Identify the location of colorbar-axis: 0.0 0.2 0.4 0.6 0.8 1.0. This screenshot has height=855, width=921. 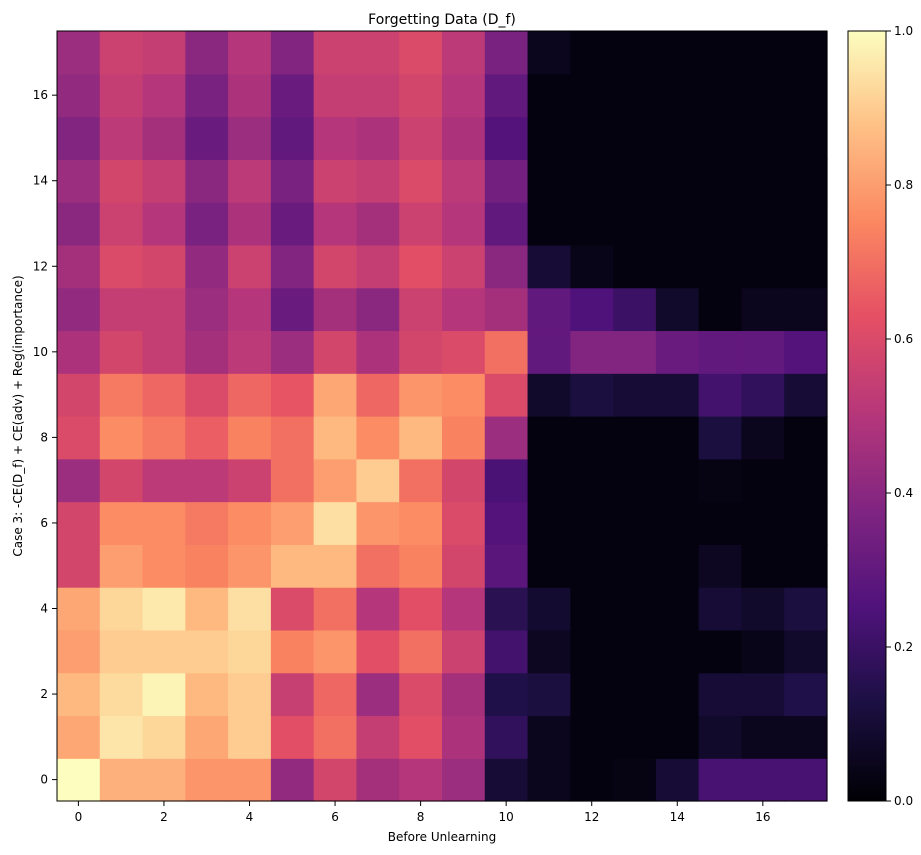
(899, 416).